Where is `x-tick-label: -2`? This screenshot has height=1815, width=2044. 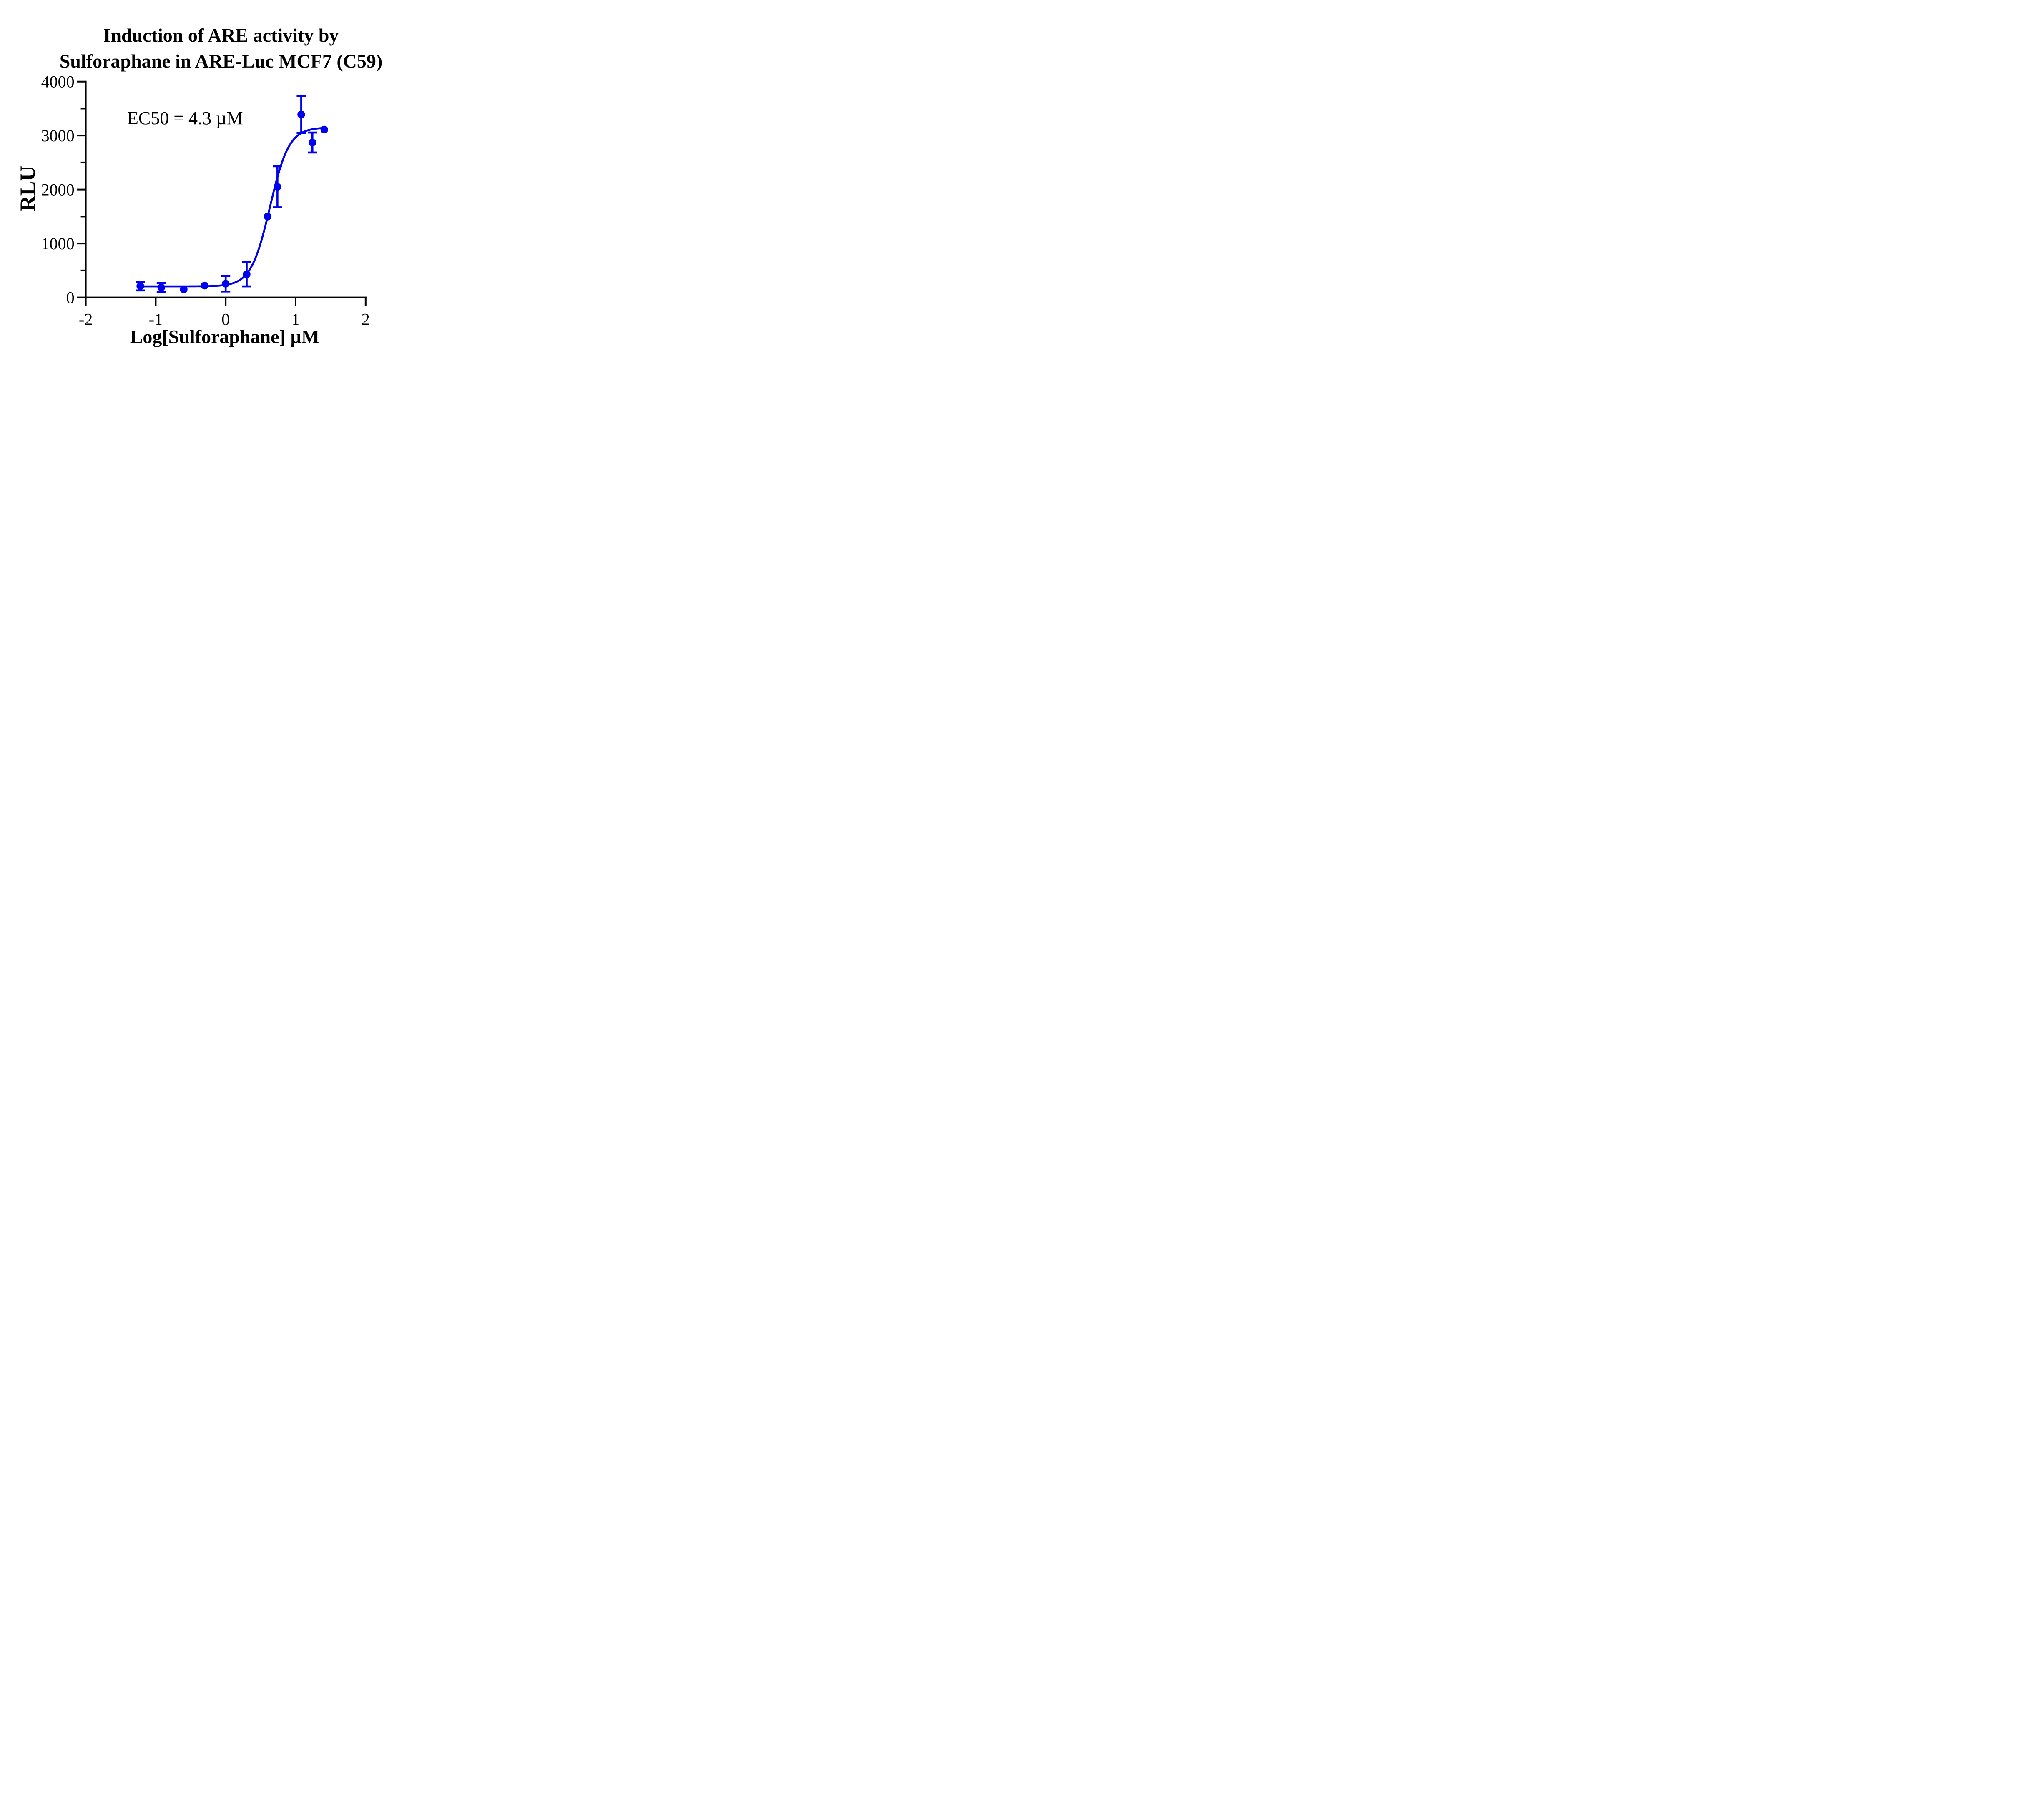 x-tick-label: -2 is located at coordinates (86, 319).